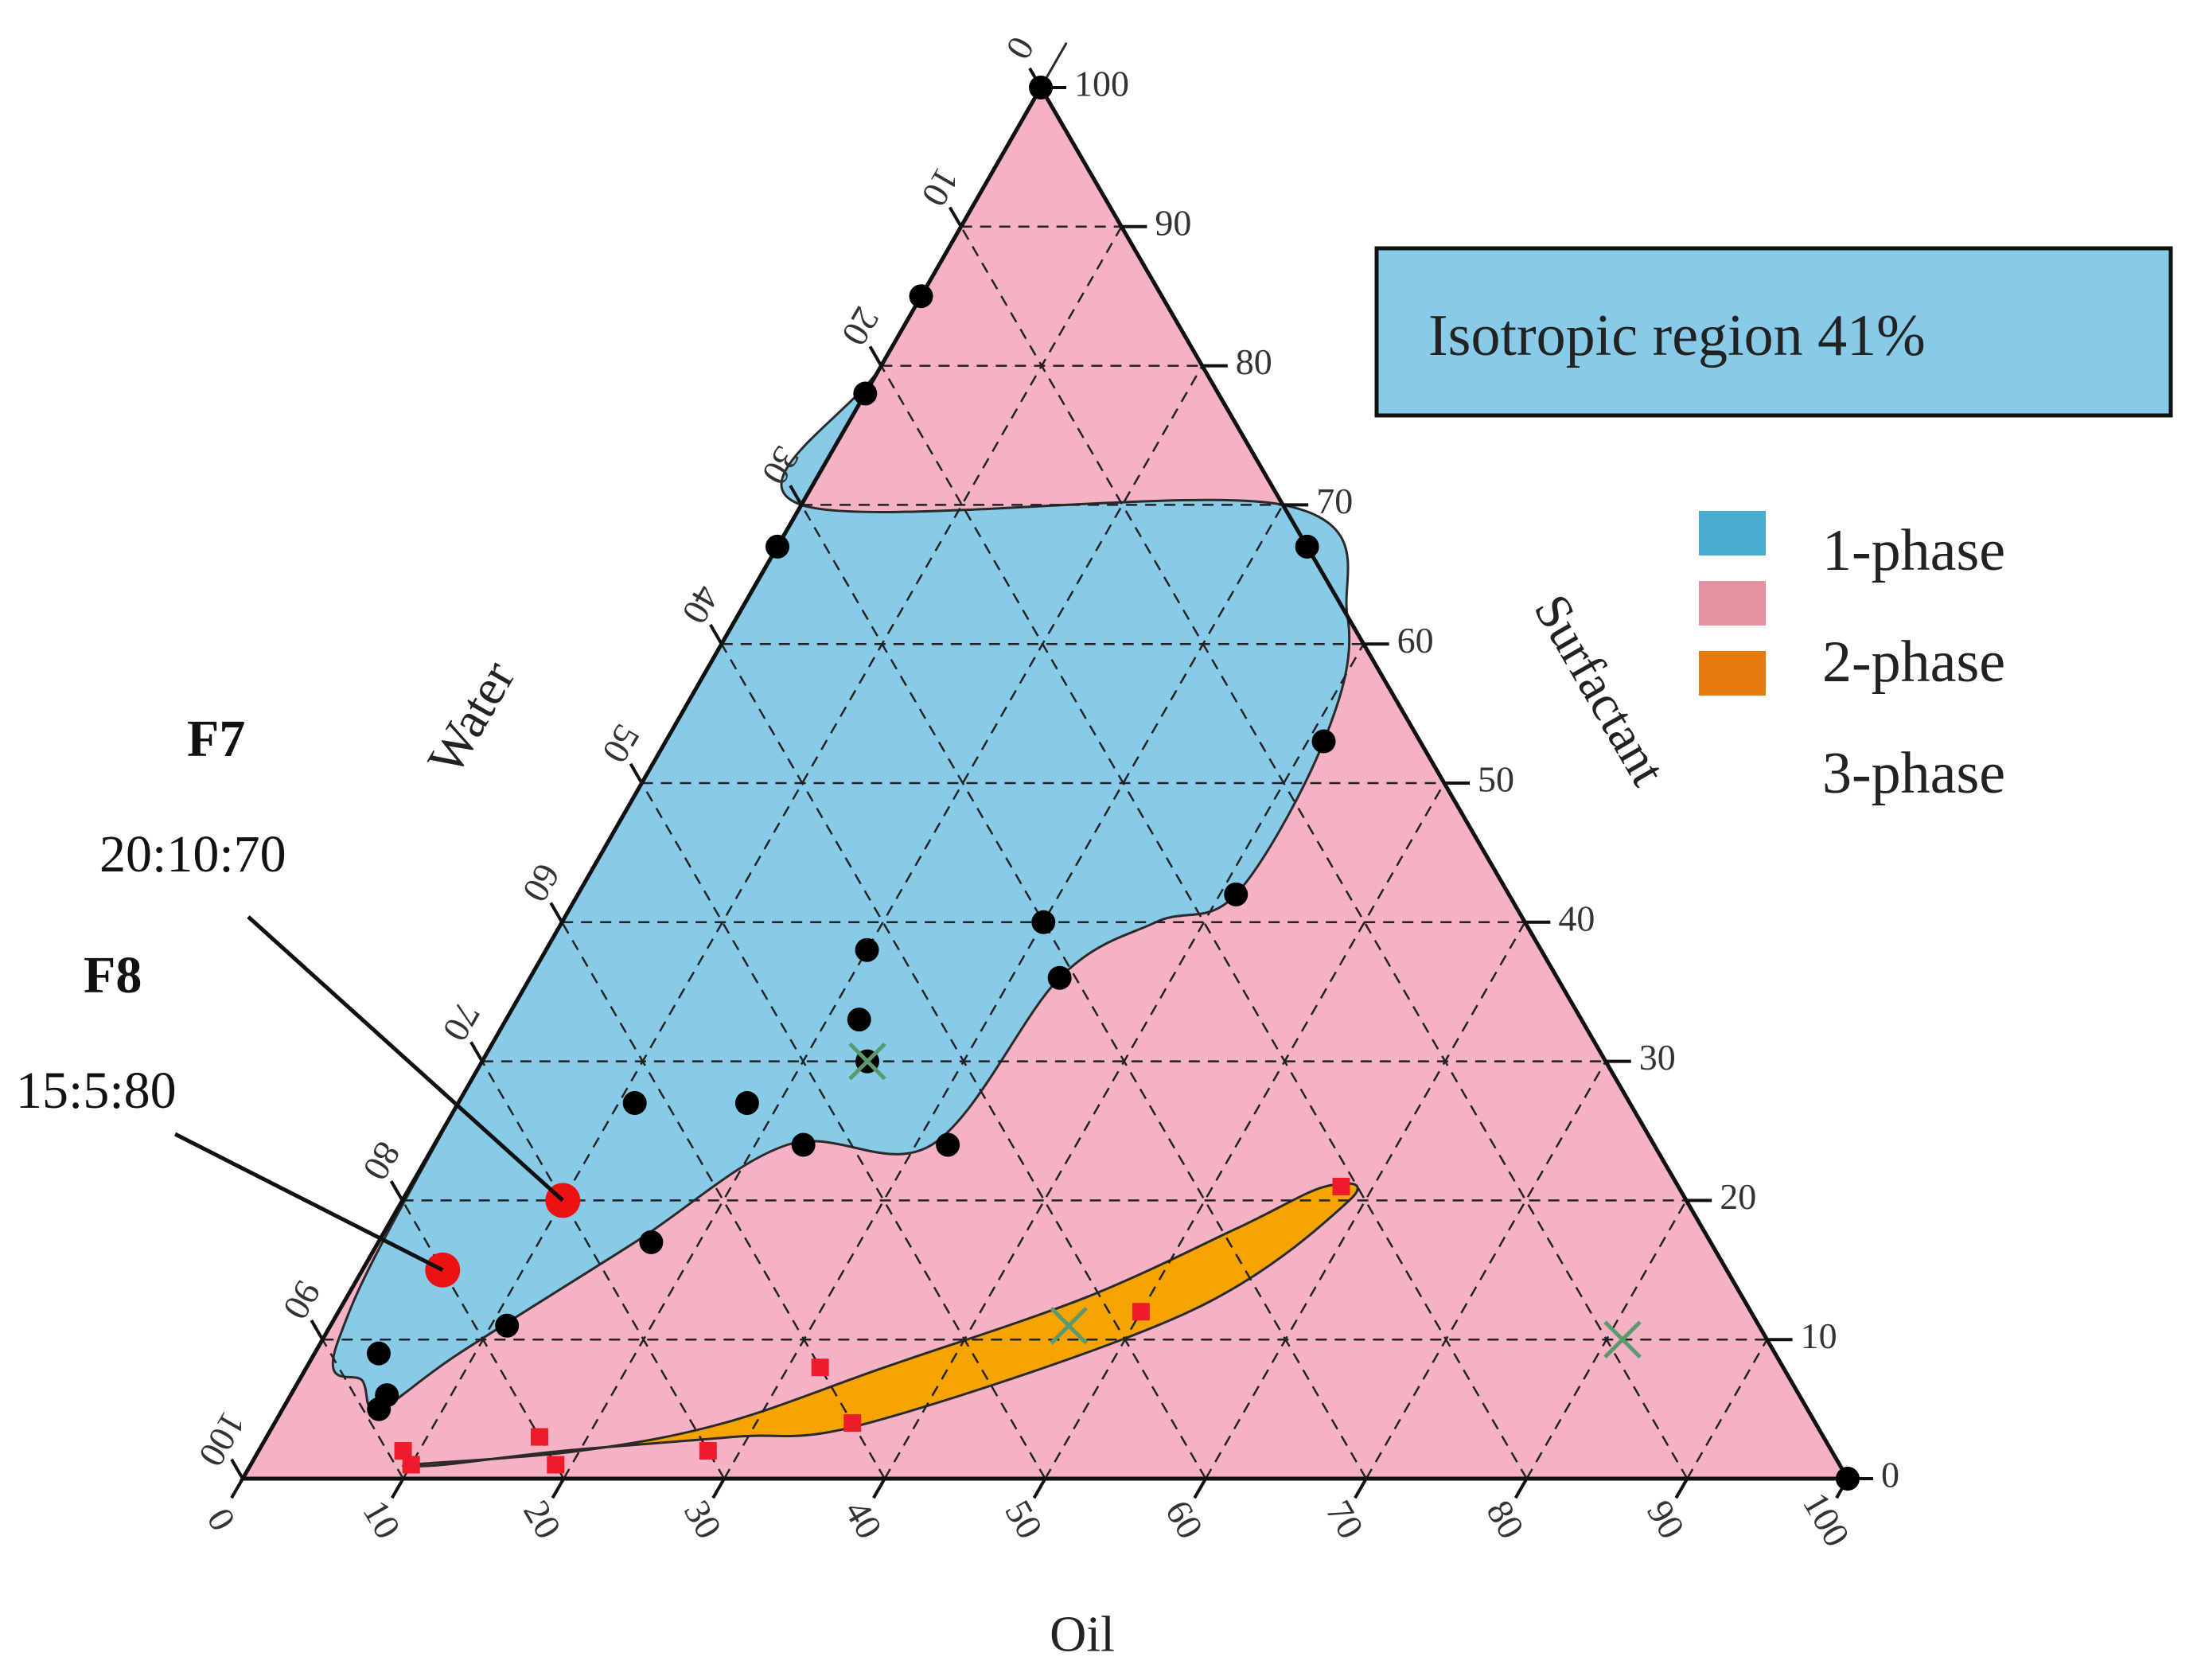  I want to click on legend-label-1-phase: 1-phase, so click(1913, 550).